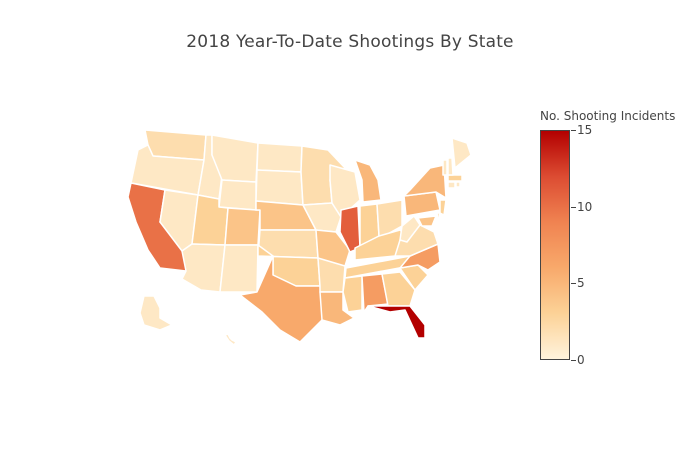  I want to click on state-ia, so click(322, 217).